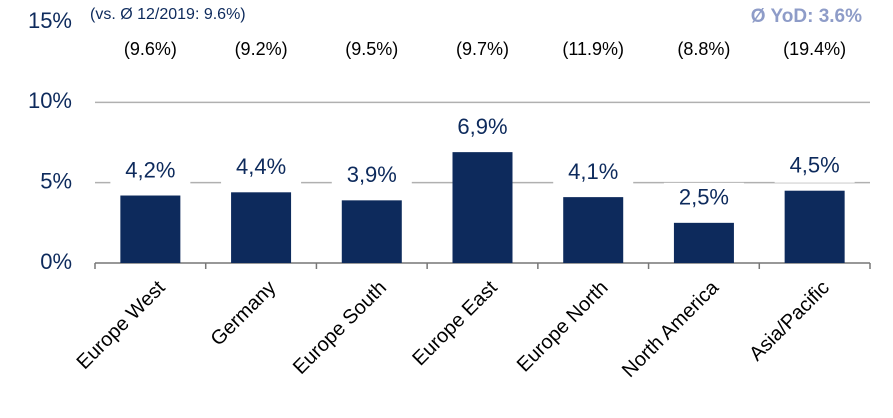  Describe the element at coordinates (814, 49) in the screenshot. I see `comparison-label: (19.4%)` at that location.